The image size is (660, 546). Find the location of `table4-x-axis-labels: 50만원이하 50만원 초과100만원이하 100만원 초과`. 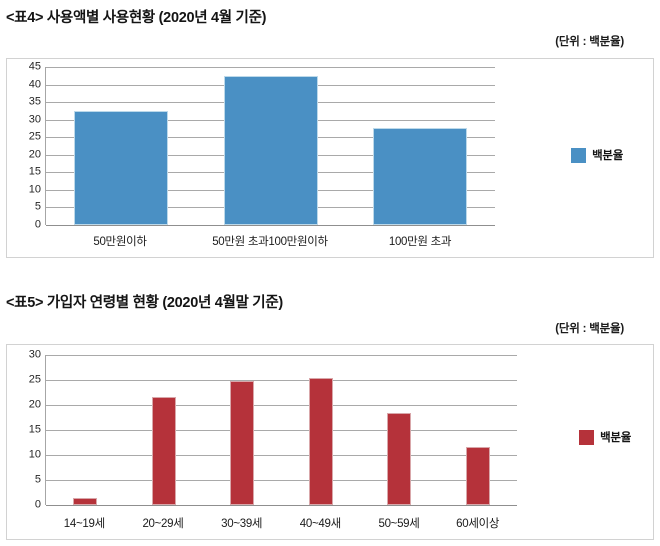

table4-x-axis-labels: 50만원이하 50만원 초과100만원이하 100만원 초과 is located at coordinates (270, 241).